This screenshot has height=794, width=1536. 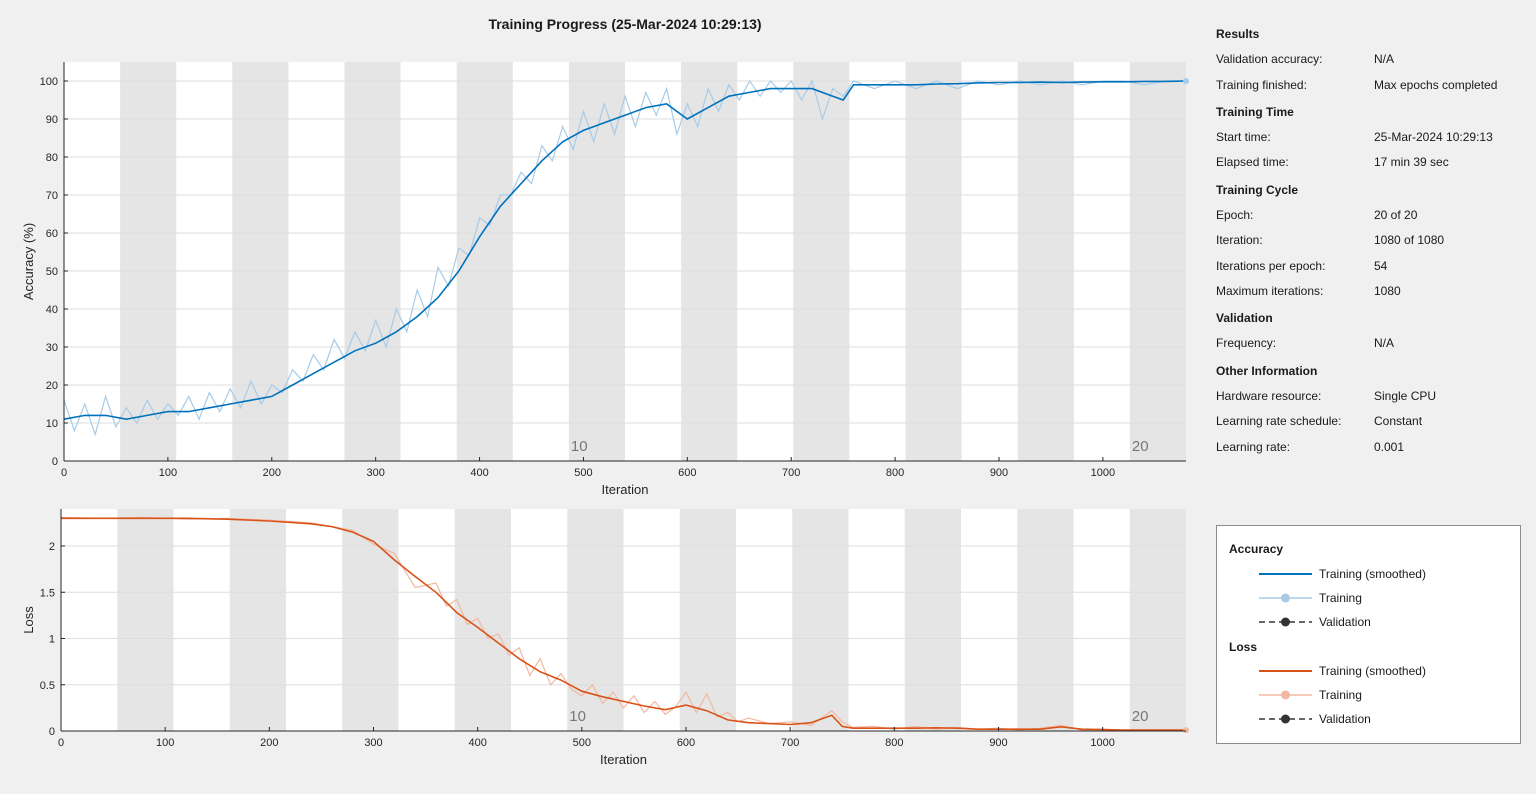 What do you see at coordinates (582, 743) in the screenshot?
I see `loss-x-tick-label: 500` at bounding box center [582, 743].